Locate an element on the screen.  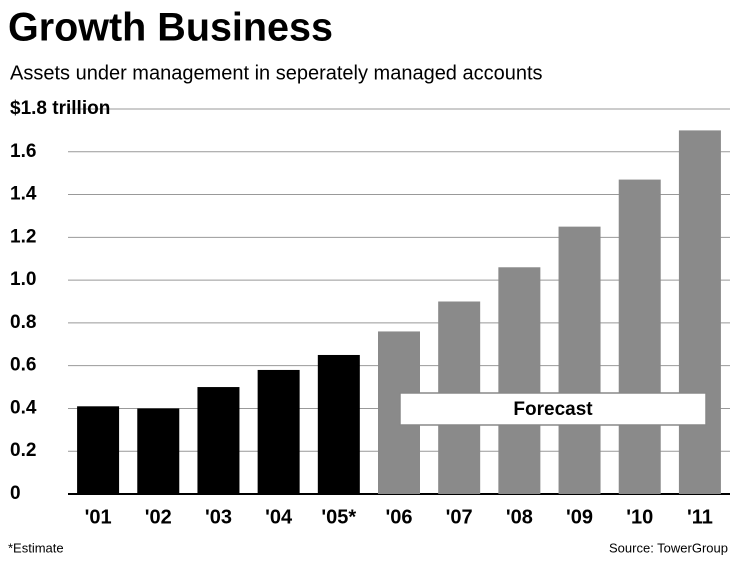
x-tick-label: '05* is located at coordinates (338, 517).